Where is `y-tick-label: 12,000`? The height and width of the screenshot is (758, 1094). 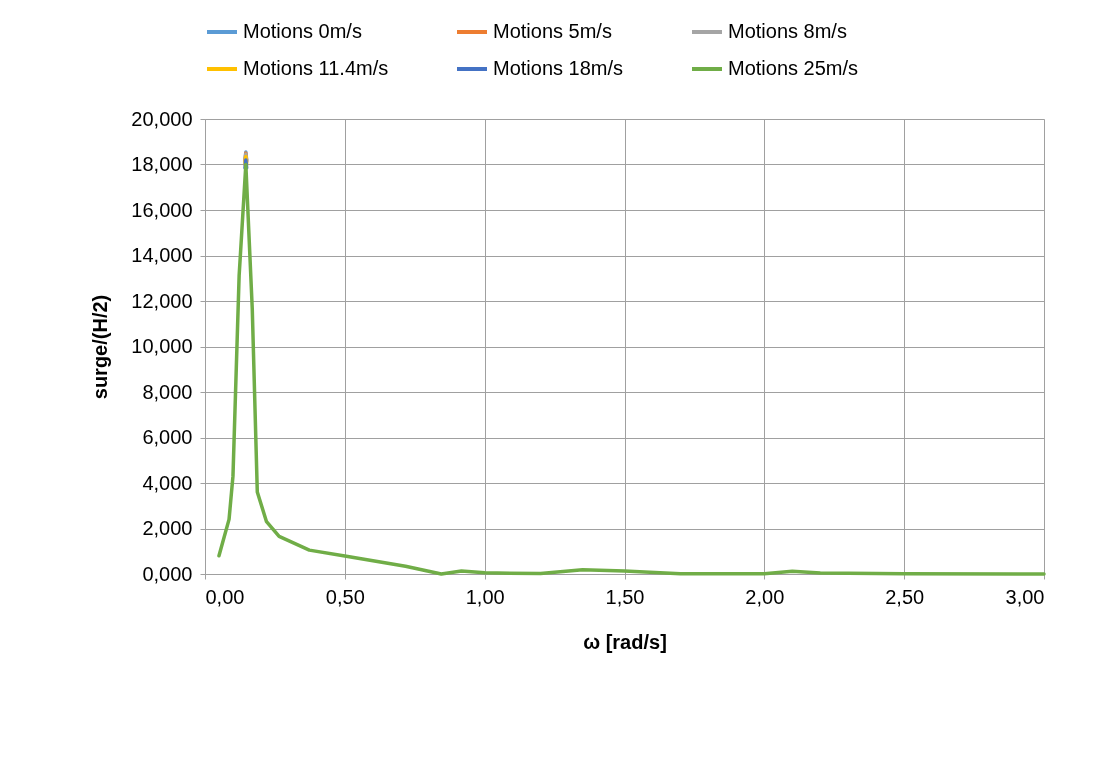
y-tick-label: 12,000 is located at coordinates (162, 300).